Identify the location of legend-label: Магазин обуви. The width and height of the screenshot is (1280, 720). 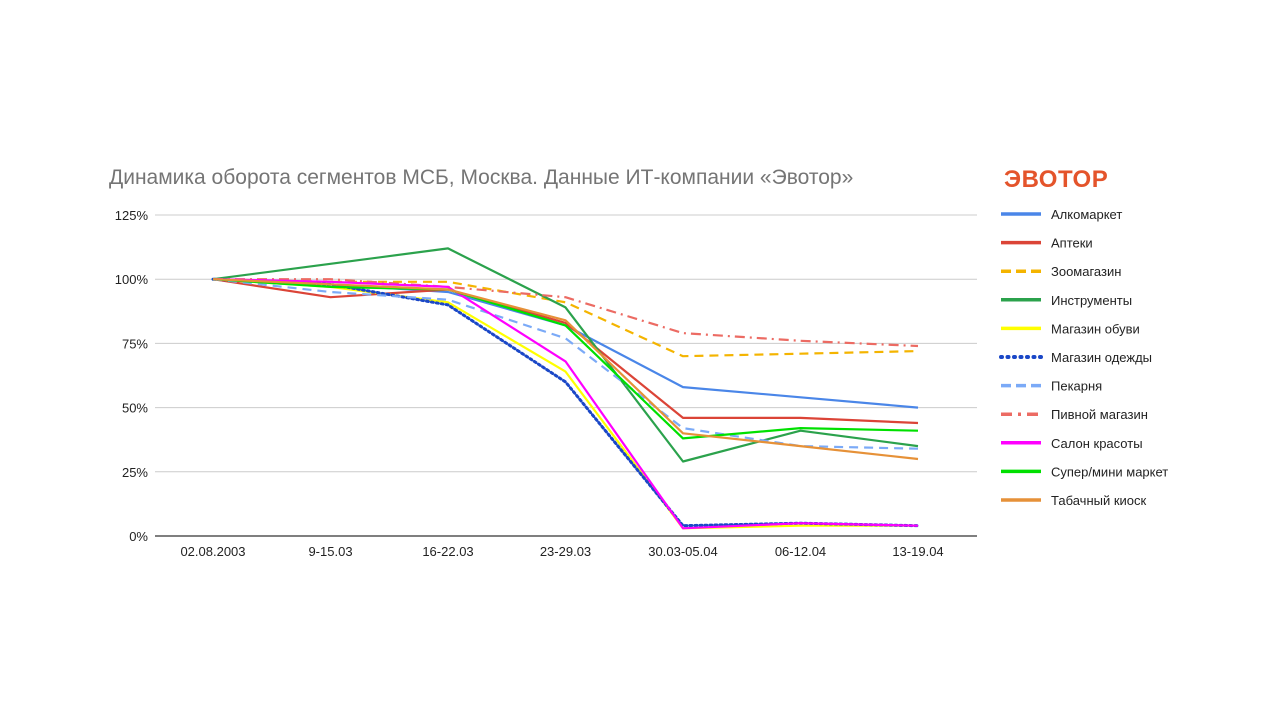
(1095, 328).